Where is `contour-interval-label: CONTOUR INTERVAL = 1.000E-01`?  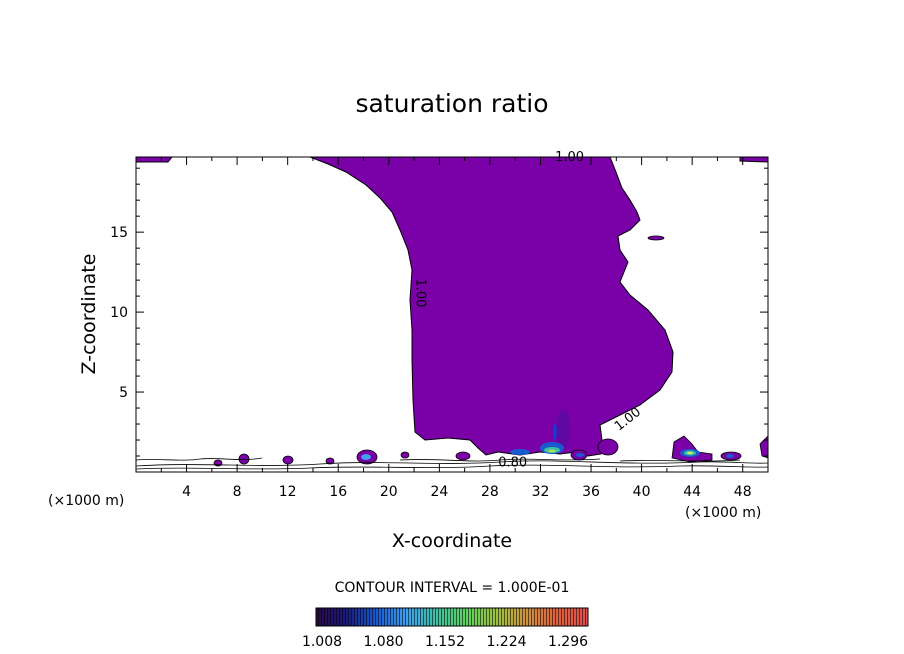
contour-interval-label: CONTOUR INTERVAL = 1.000E-01 is located at coordinates (452, 588).